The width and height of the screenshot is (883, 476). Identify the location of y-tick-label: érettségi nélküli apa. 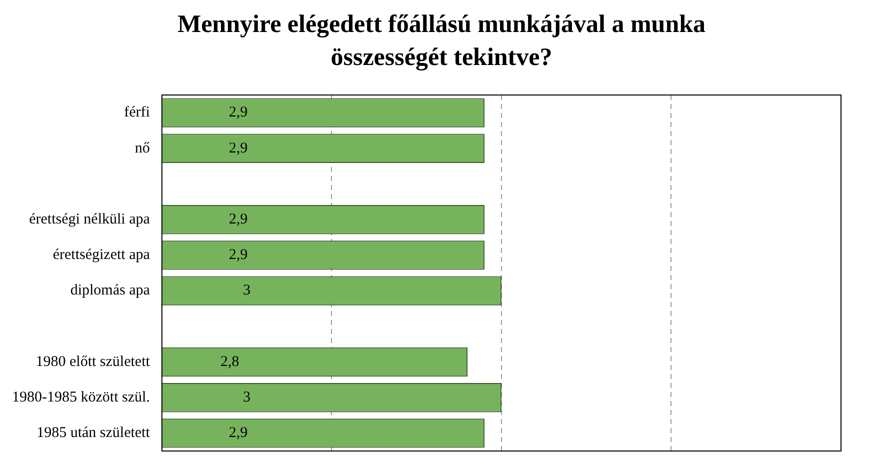
(89, 220).